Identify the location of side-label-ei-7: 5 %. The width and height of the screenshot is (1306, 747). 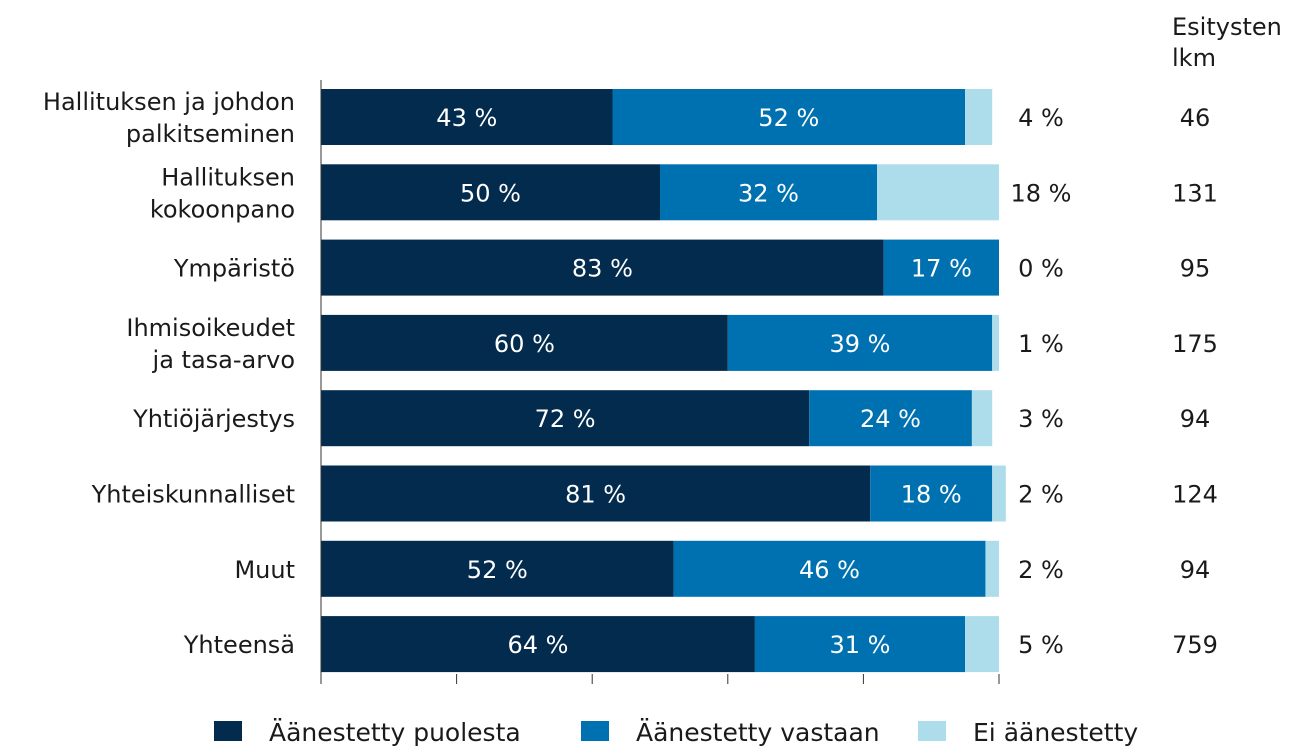
(1041, 645).